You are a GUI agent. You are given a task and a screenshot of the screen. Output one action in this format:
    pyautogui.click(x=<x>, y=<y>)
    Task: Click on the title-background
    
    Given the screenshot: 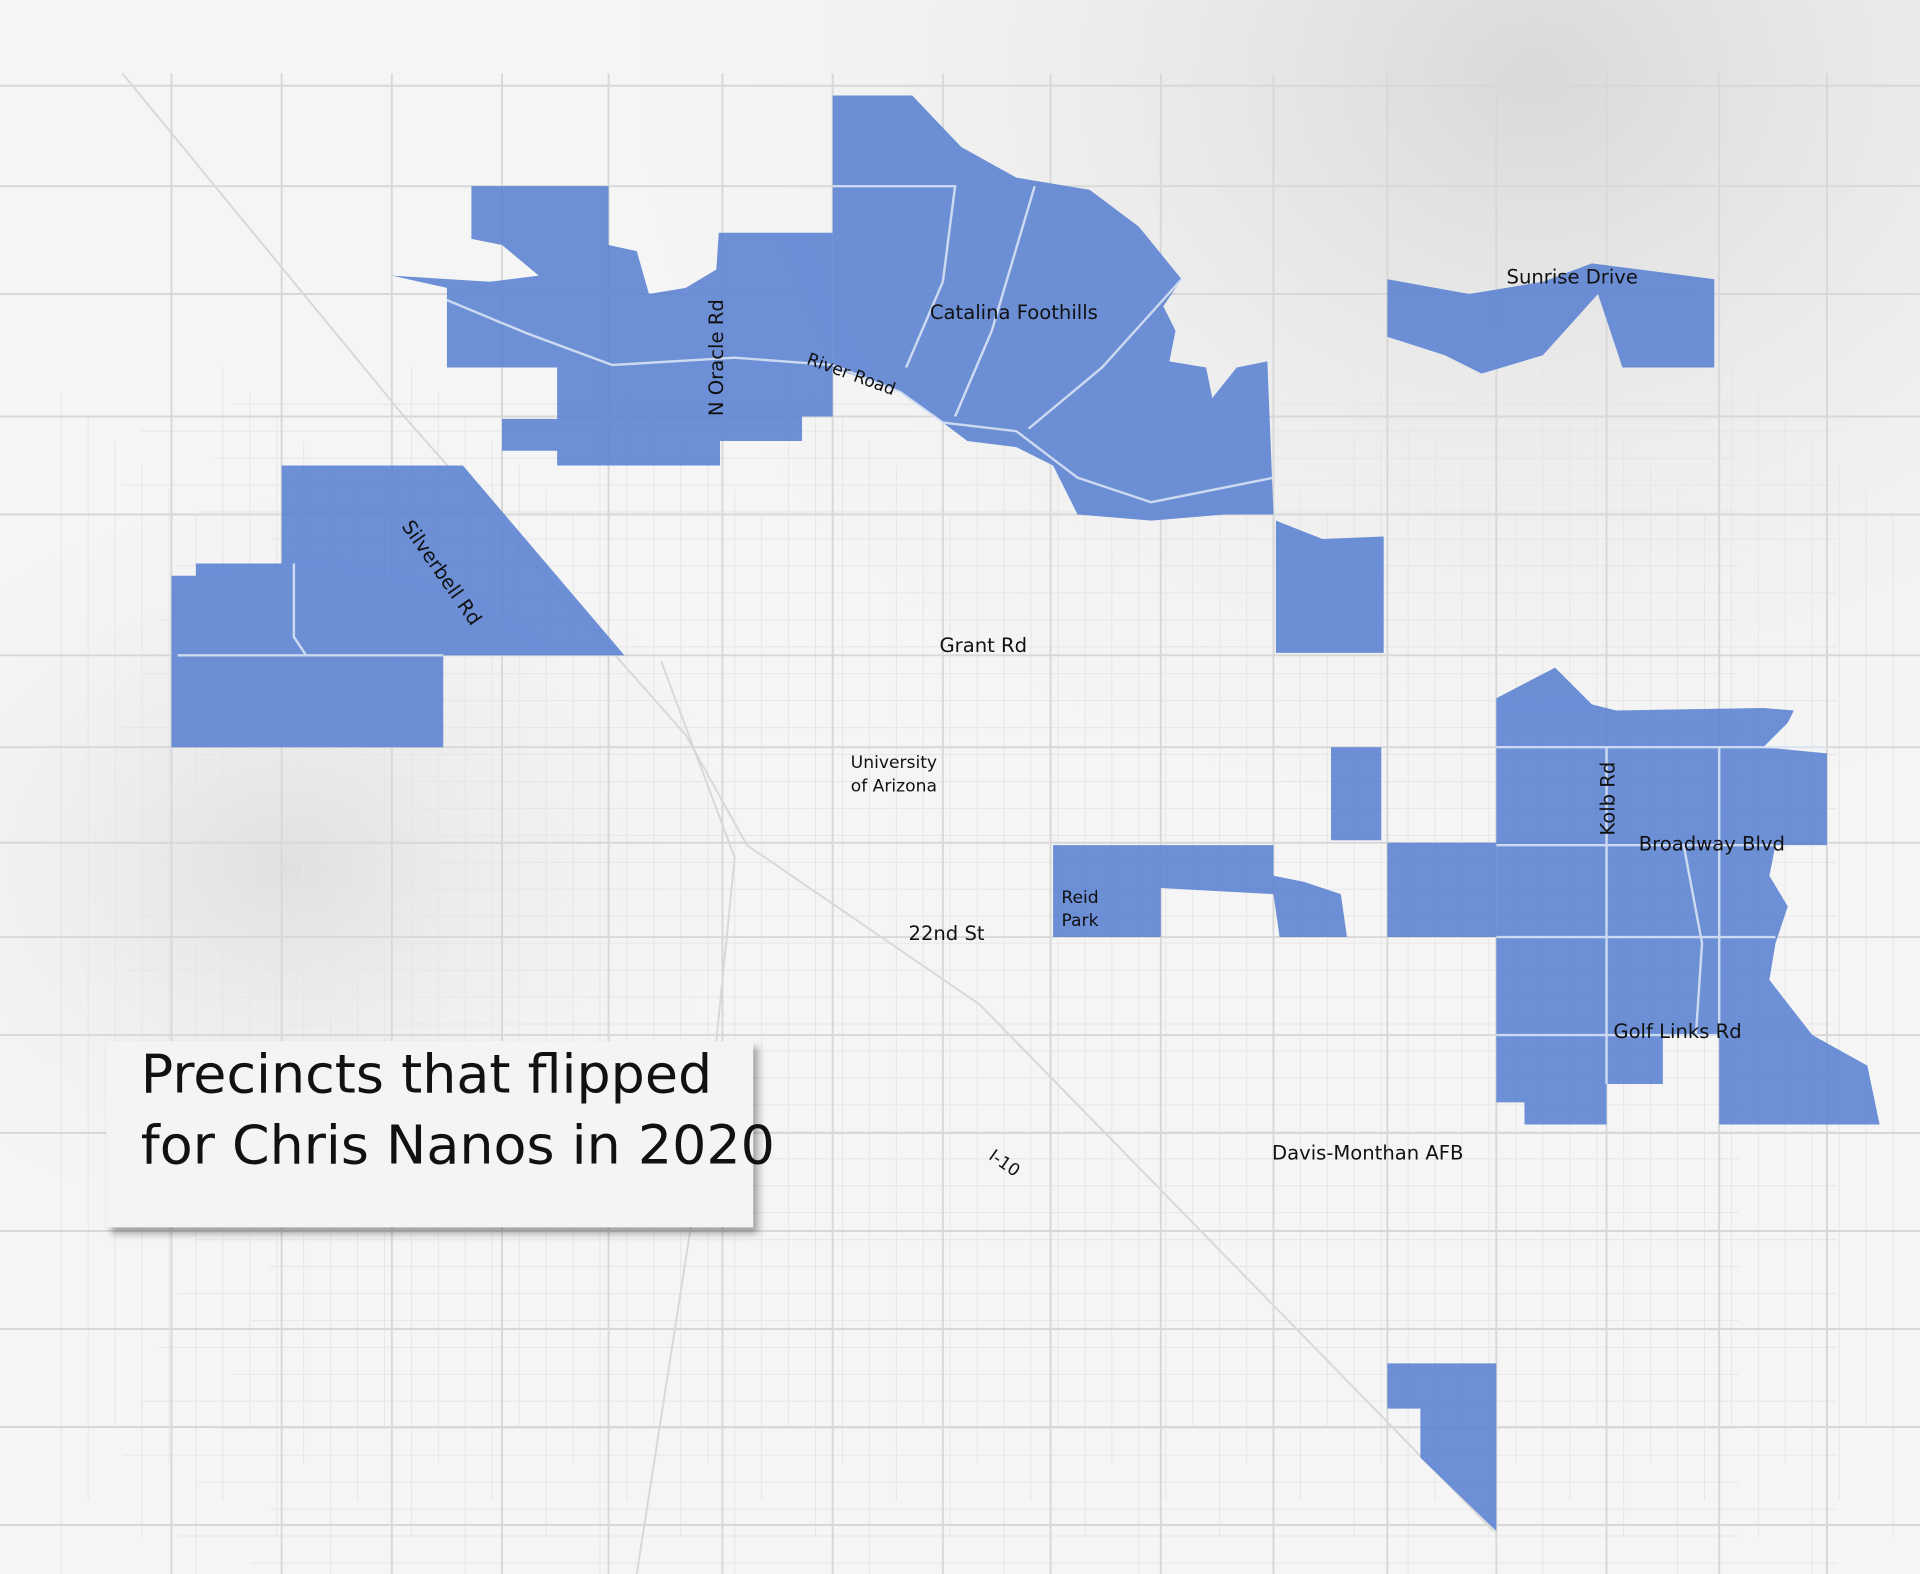 What is the action you would take?
    pyautogui.click(x=430, y=1134)
    